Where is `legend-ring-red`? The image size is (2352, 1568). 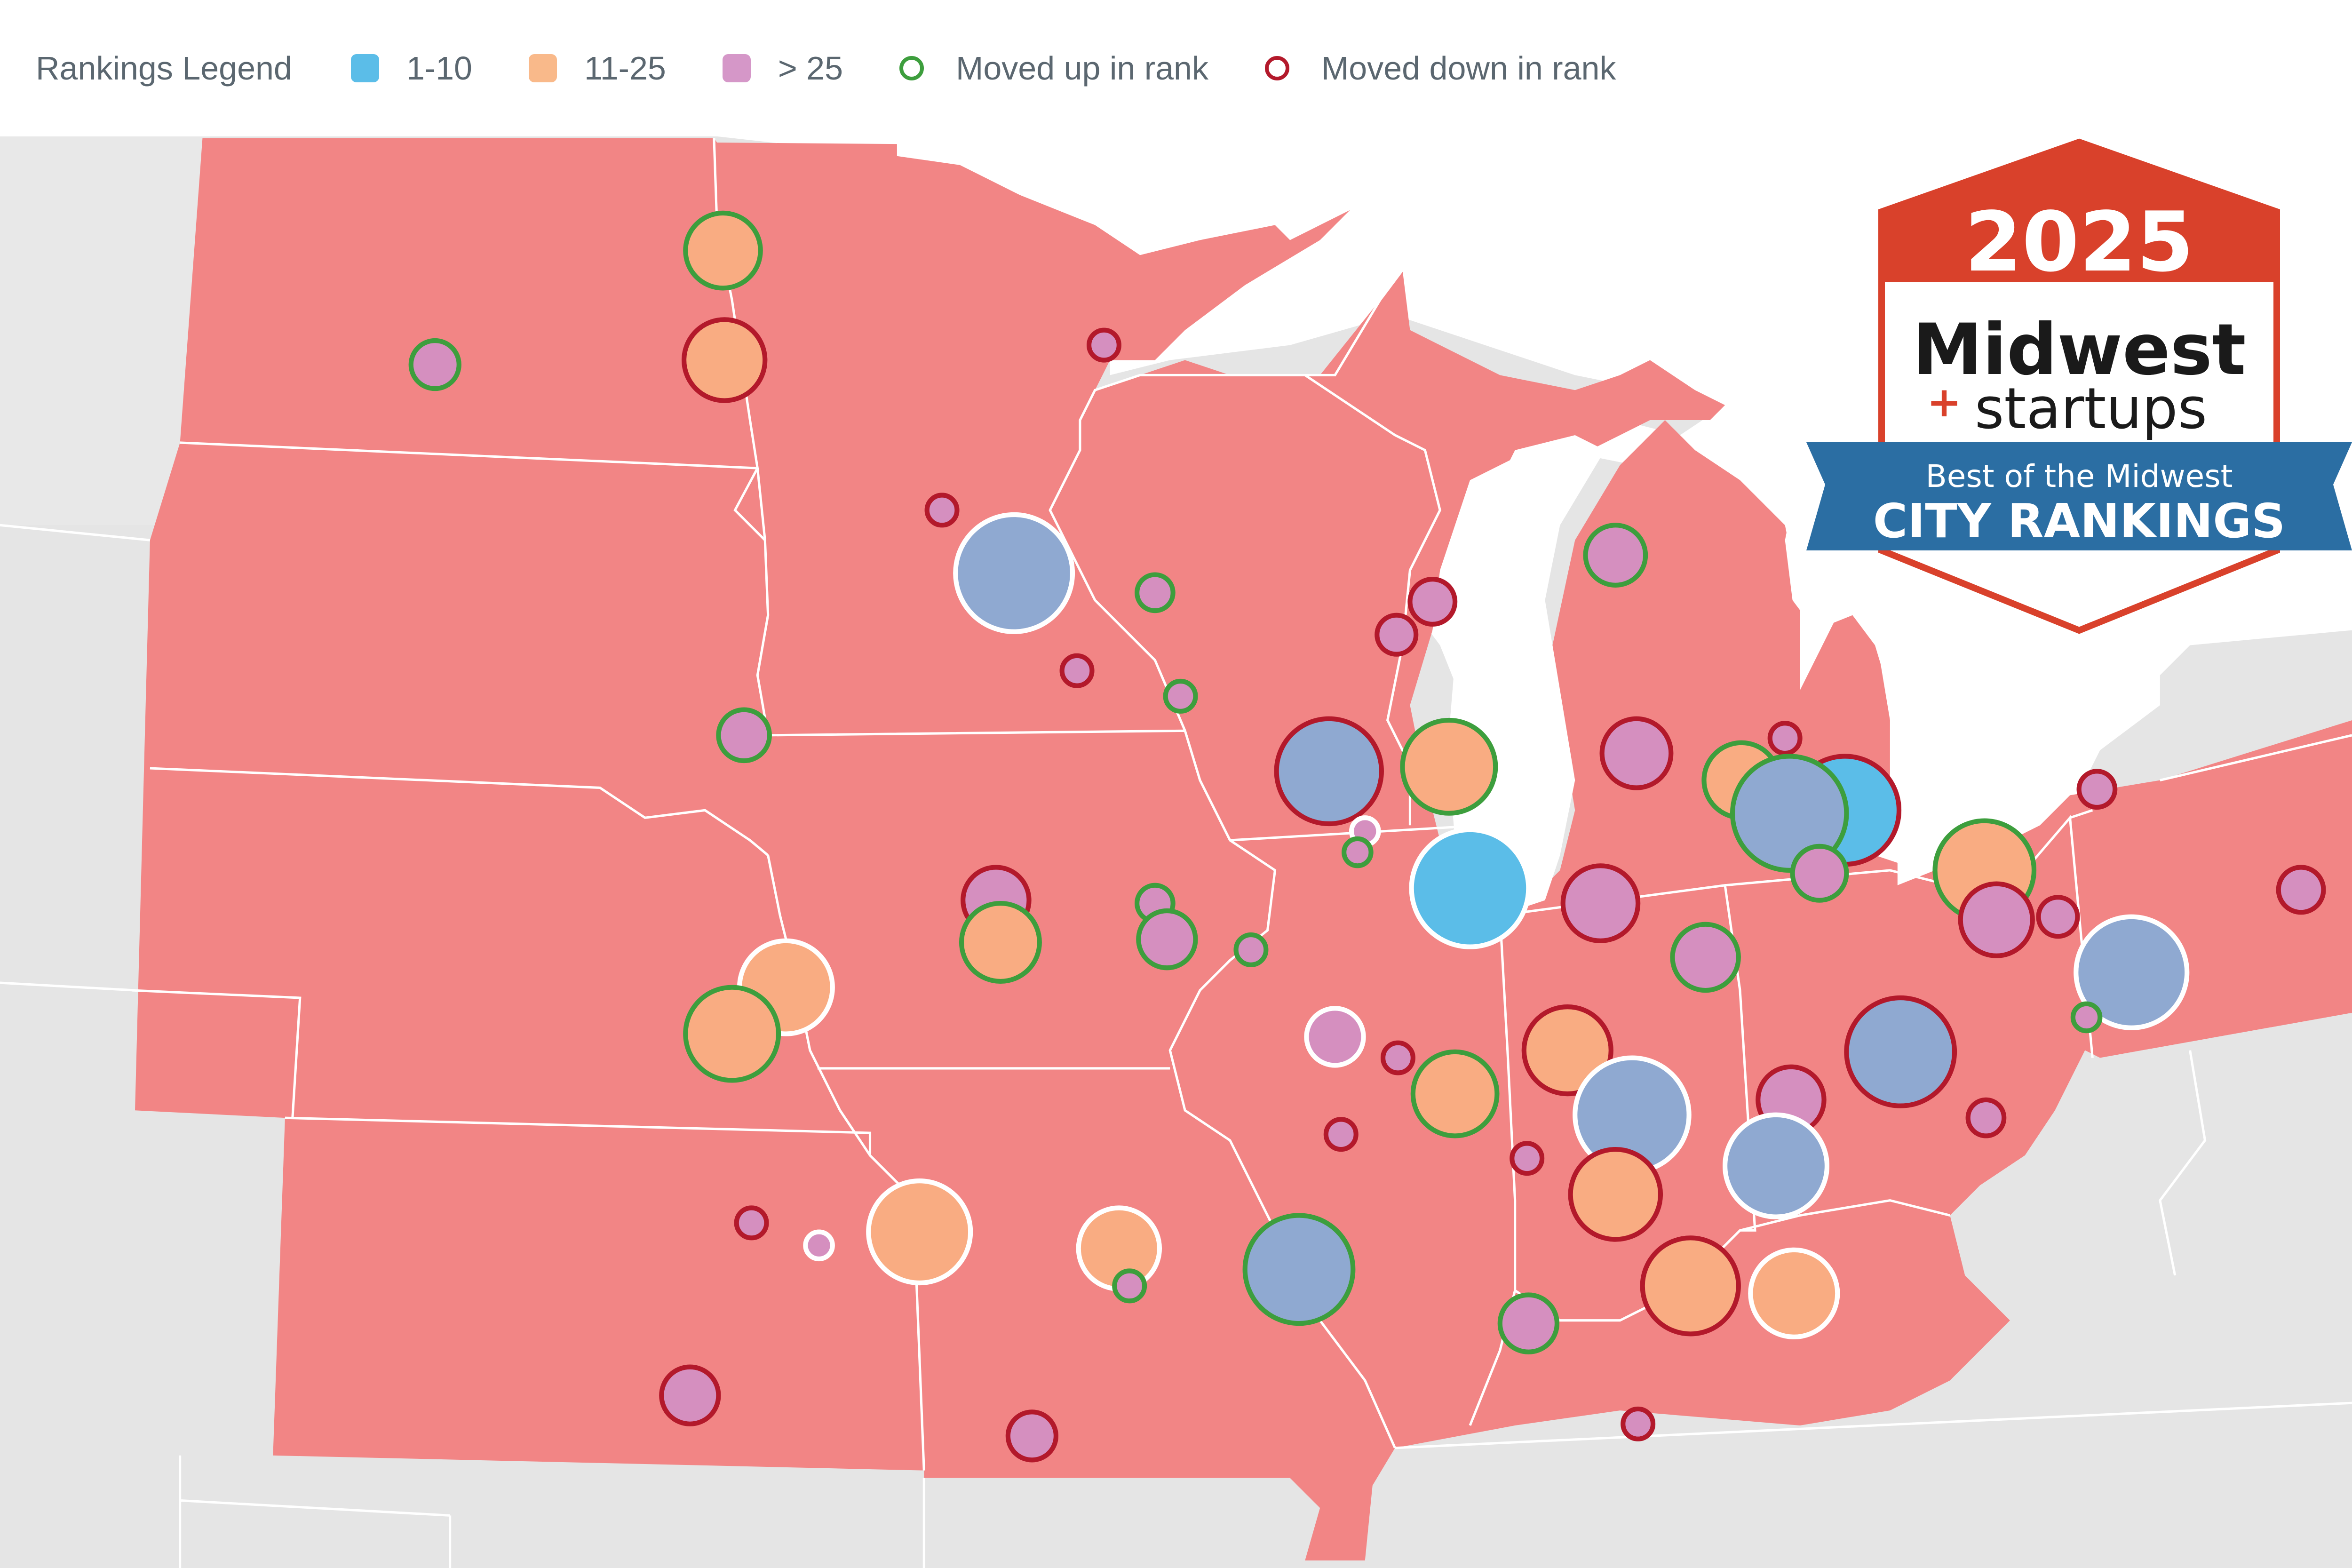
legend-ring-red is located at coordinates (1276, 68).